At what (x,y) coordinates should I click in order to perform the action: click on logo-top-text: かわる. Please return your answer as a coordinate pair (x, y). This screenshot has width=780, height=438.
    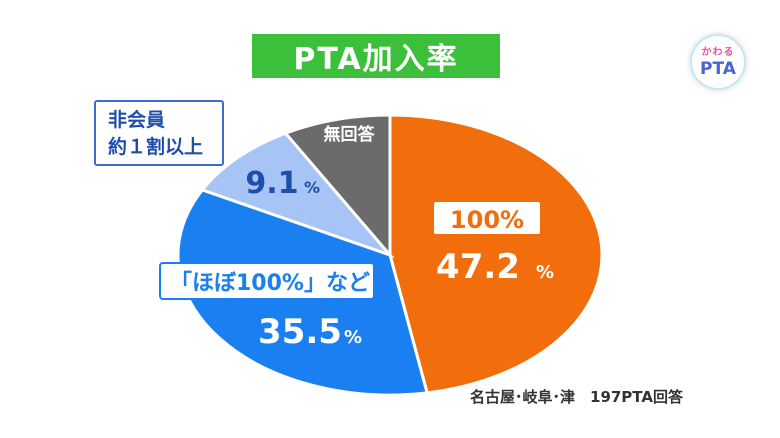
    Looking at the image, I should click on (718, 52).